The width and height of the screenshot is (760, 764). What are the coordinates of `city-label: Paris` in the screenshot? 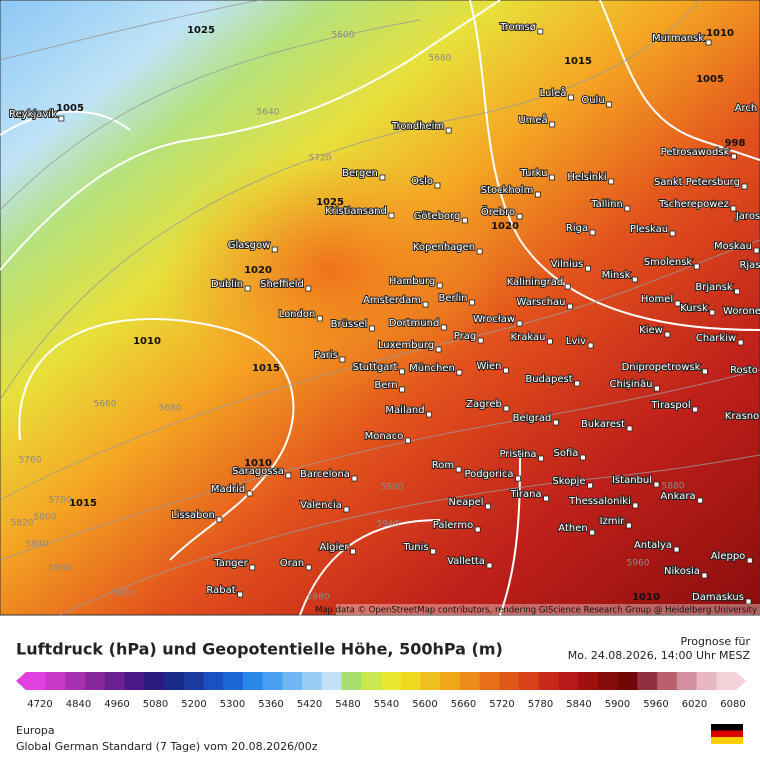 It's located at (326, 355).